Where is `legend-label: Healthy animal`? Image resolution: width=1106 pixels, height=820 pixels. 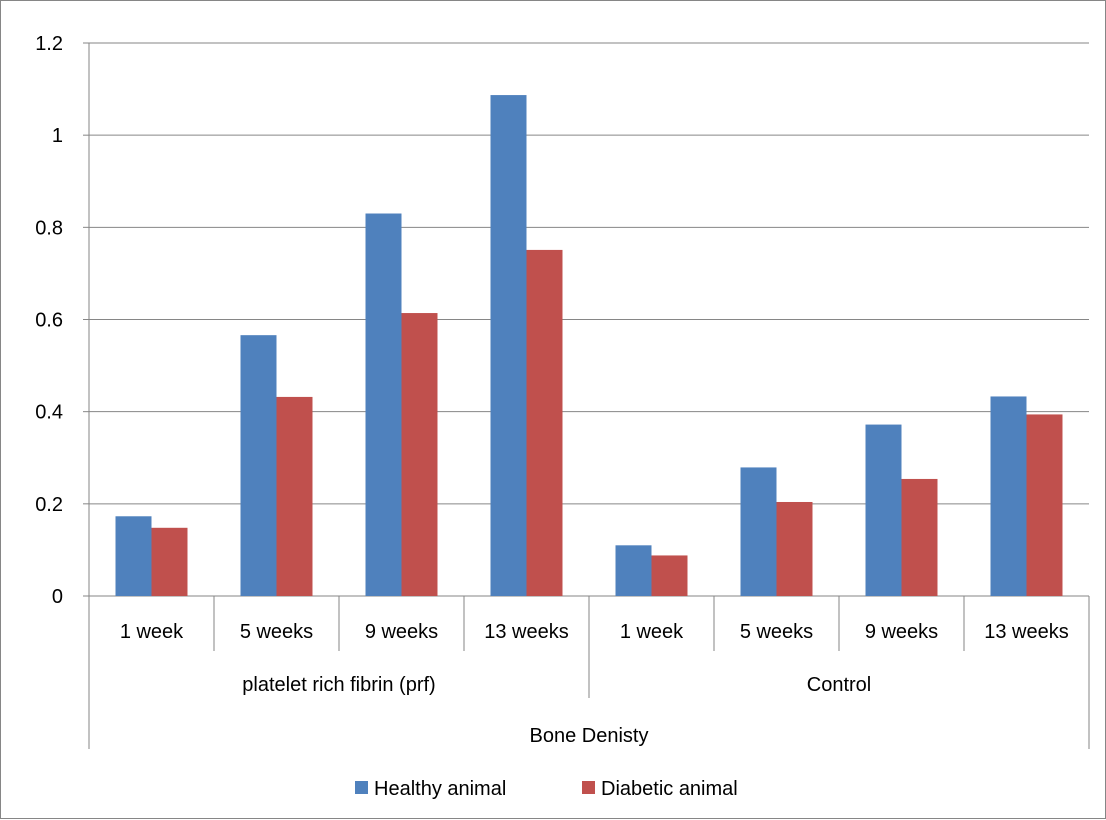
legend-label: Healthy animal is located at coordinates (440, 789).